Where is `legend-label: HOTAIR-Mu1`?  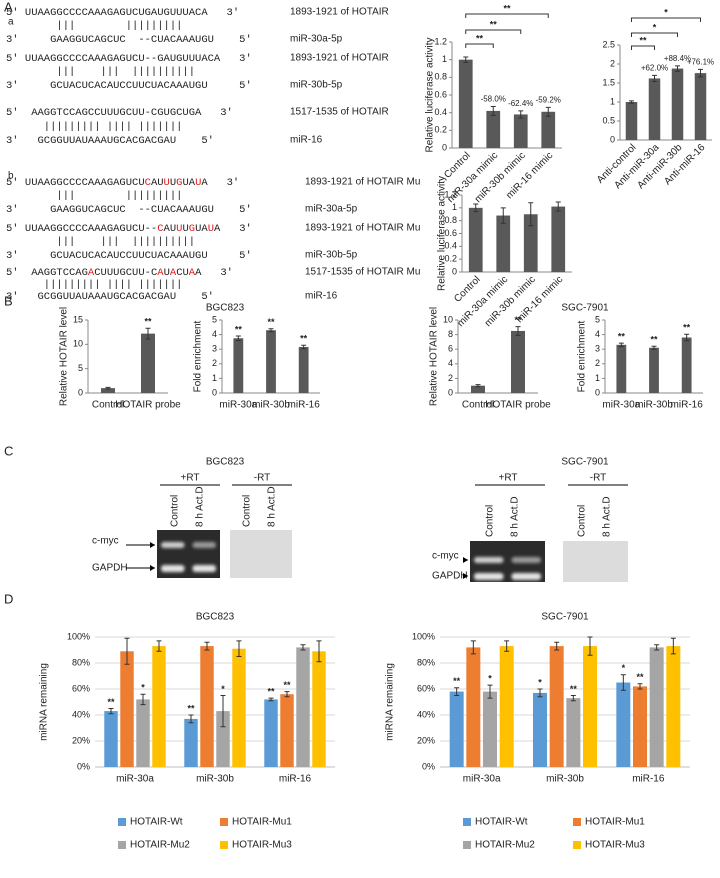 legend-label: HOTAIR-Mu1 is located at coordinates (262, 822).